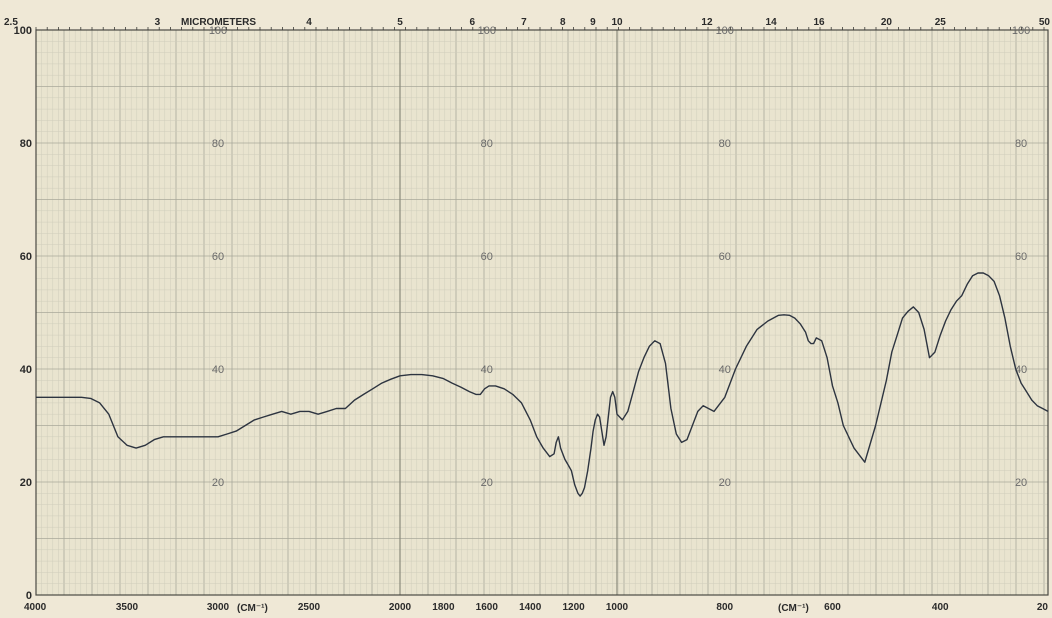 Image resolution: width=1052 pixels, height=618 pixels. What do you see at coordinates (252, 608) in the screenshot?
I see `x-axis-unit-label: (CM⁻¹)` at bounding box center [252, 608].